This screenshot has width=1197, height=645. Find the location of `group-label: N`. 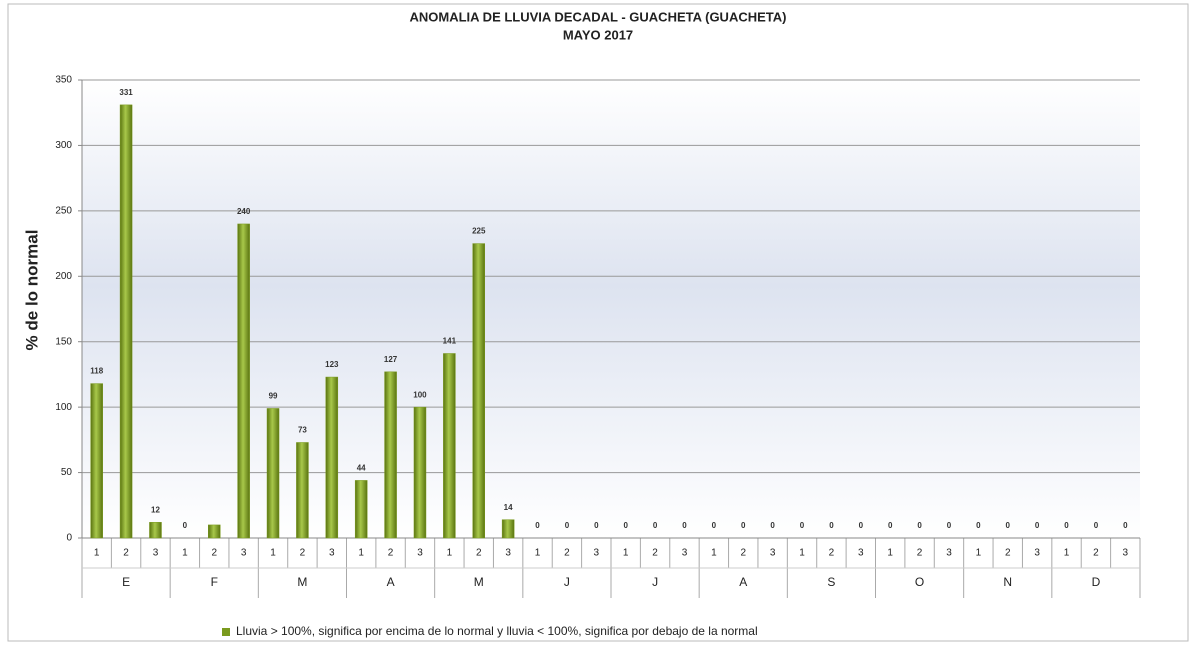

group-label: N is located at coordinates (1007, 582).